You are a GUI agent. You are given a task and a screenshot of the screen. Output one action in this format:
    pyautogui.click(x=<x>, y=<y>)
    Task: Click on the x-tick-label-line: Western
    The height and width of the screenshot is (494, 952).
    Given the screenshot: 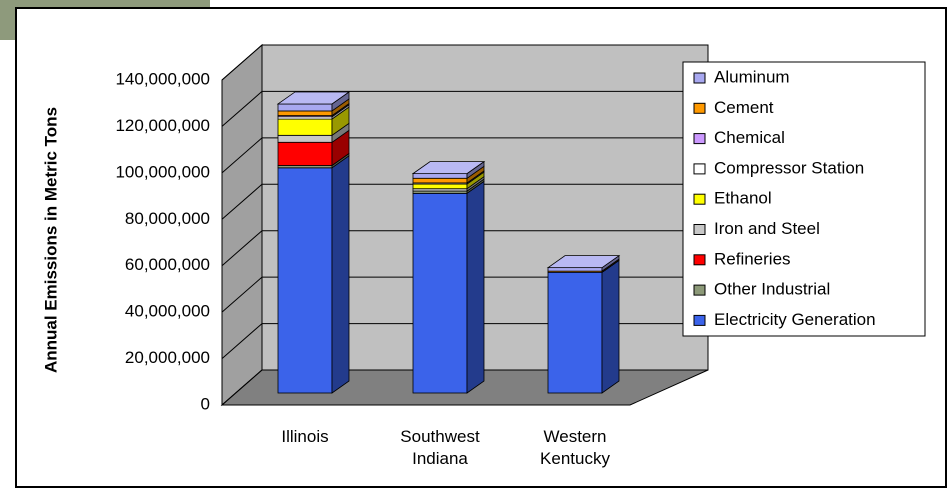 What is the action you would take?
    pyautogui.click(x=575, y=436)
    